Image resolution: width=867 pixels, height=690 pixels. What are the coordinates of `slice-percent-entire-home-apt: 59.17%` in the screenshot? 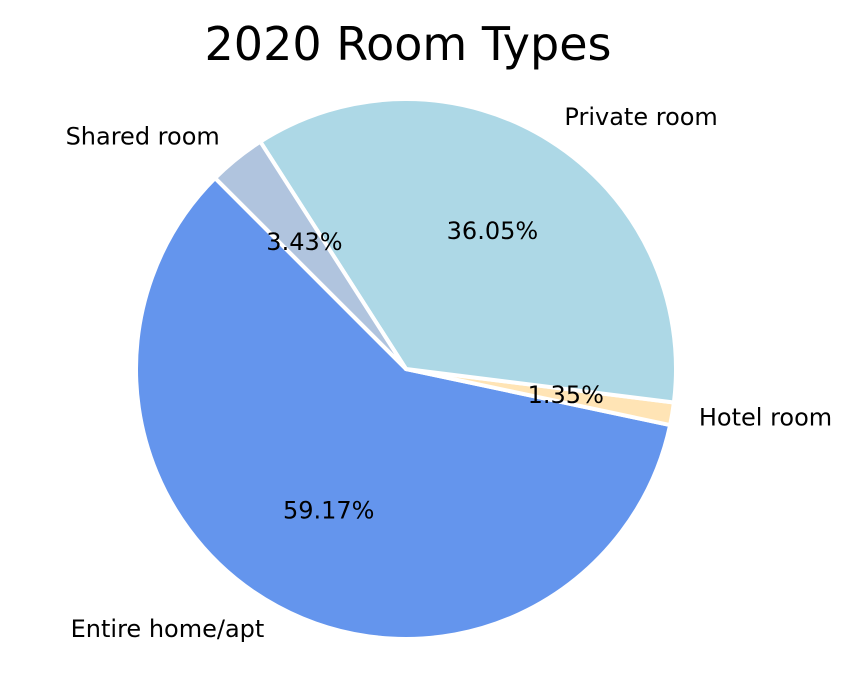 It's located at (329, 510).